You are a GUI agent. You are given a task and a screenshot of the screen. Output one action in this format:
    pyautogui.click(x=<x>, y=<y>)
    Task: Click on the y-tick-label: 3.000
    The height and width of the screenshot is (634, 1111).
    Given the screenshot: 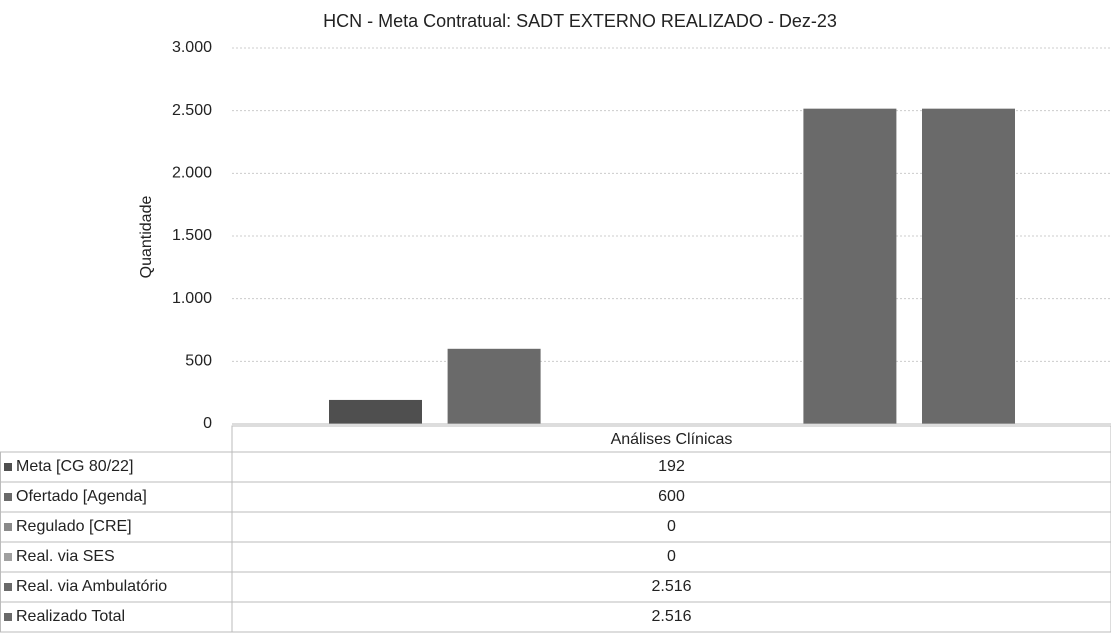 What is the action you would take?
    pyautogui.click(x=192, y=47)
    